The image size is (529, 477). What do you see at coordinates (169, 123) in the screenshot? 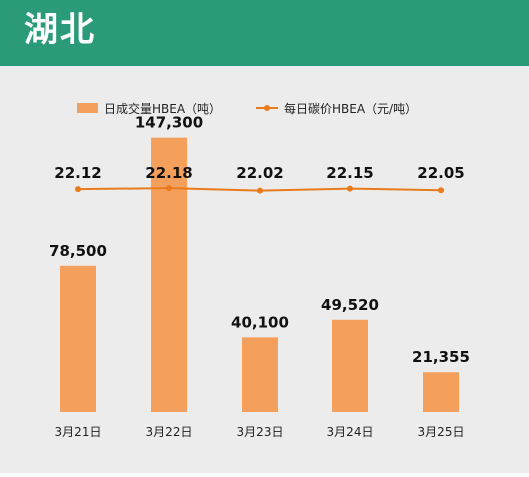
I see `bar-value-label: 147,300` at bounding box center [169, 123].